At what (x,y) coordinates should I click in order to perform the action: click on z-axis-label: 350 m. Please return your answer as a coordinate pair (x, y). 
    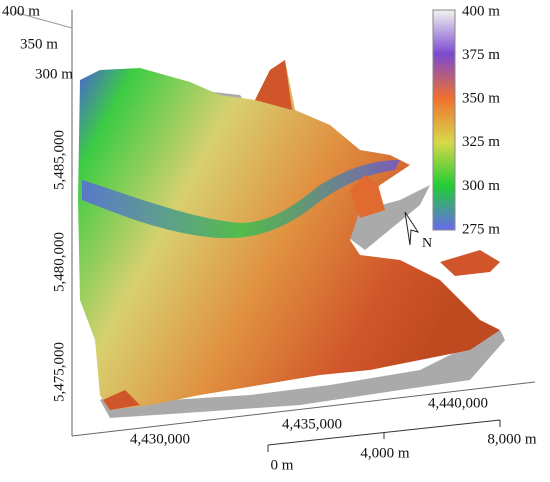
    Looking at the image, I should click on (39, 44).